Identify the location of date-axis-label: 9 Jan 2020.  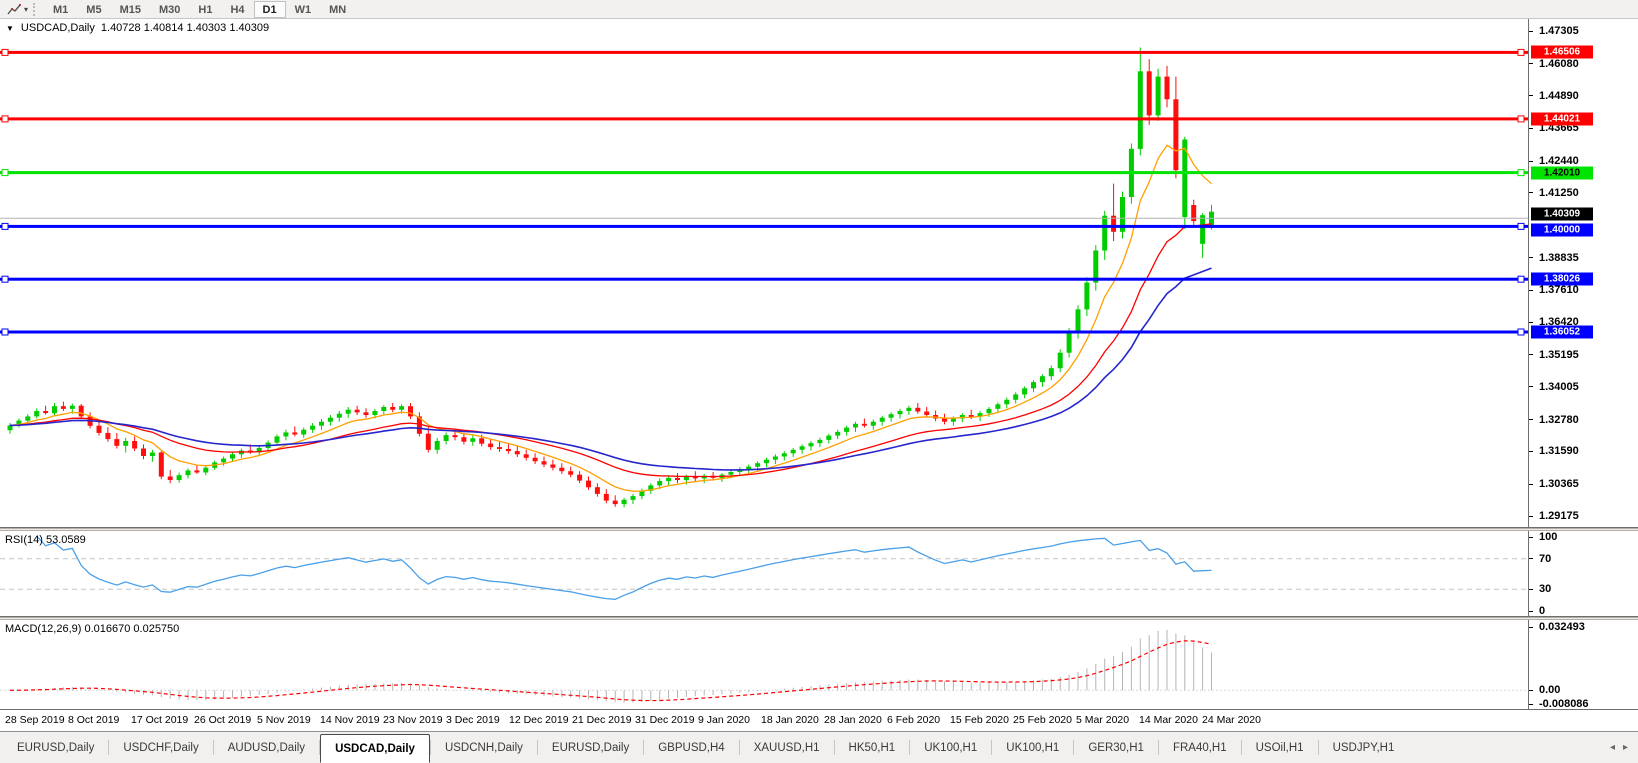
(724, 720).